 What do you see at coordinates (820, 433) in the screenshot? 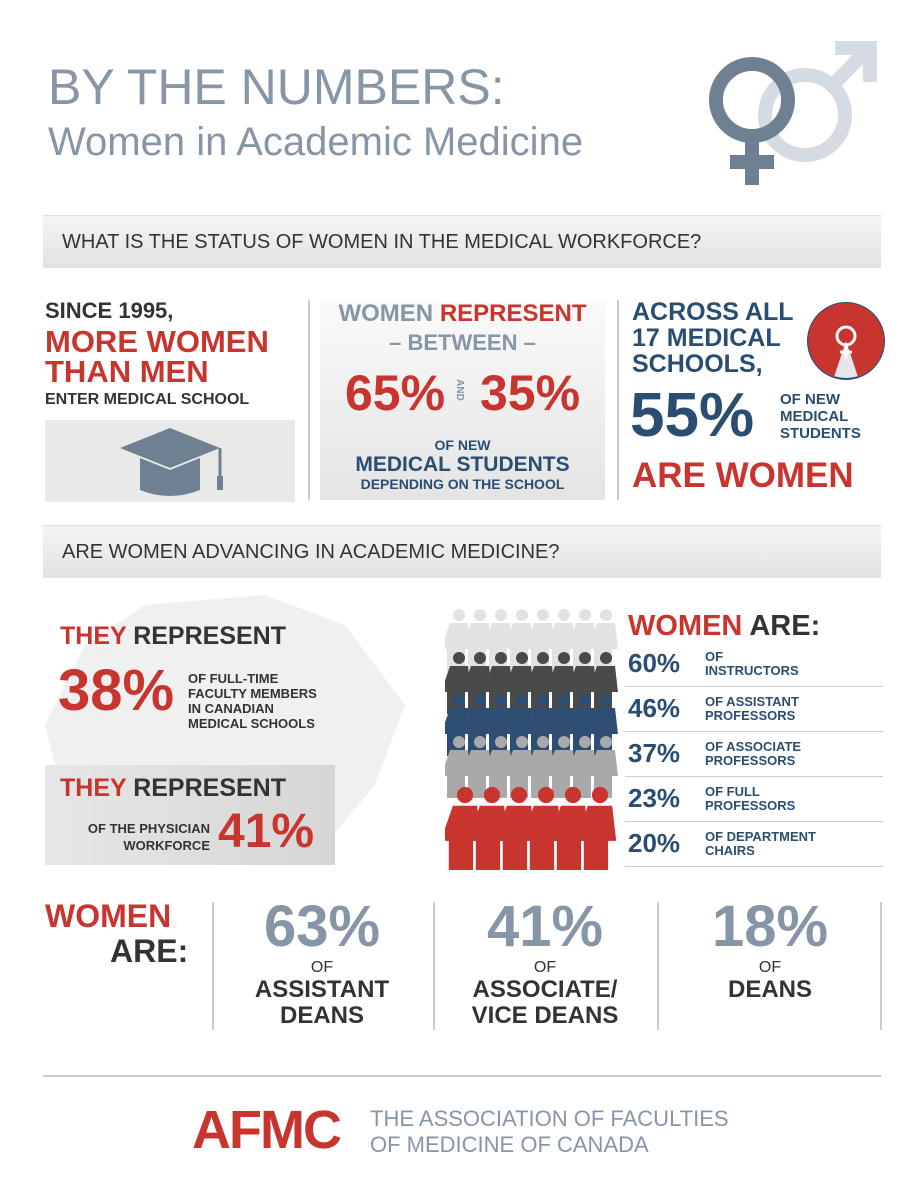
I see `text: STUDENTS` at bounding box center [820, 433].